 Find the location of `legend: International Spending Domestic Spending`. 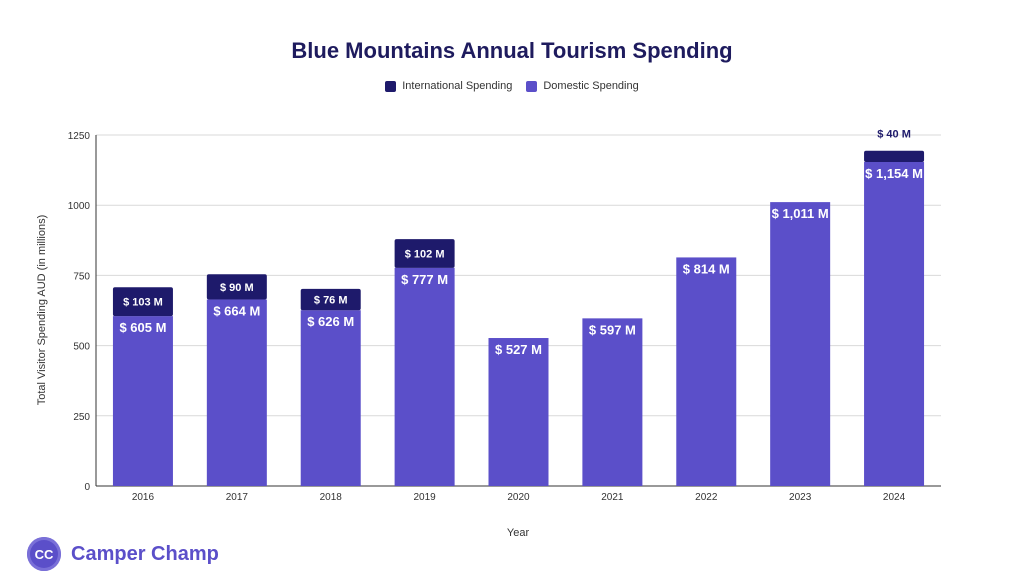

legend: International Spending Domestic Spending is located at coordinates (512, 86).